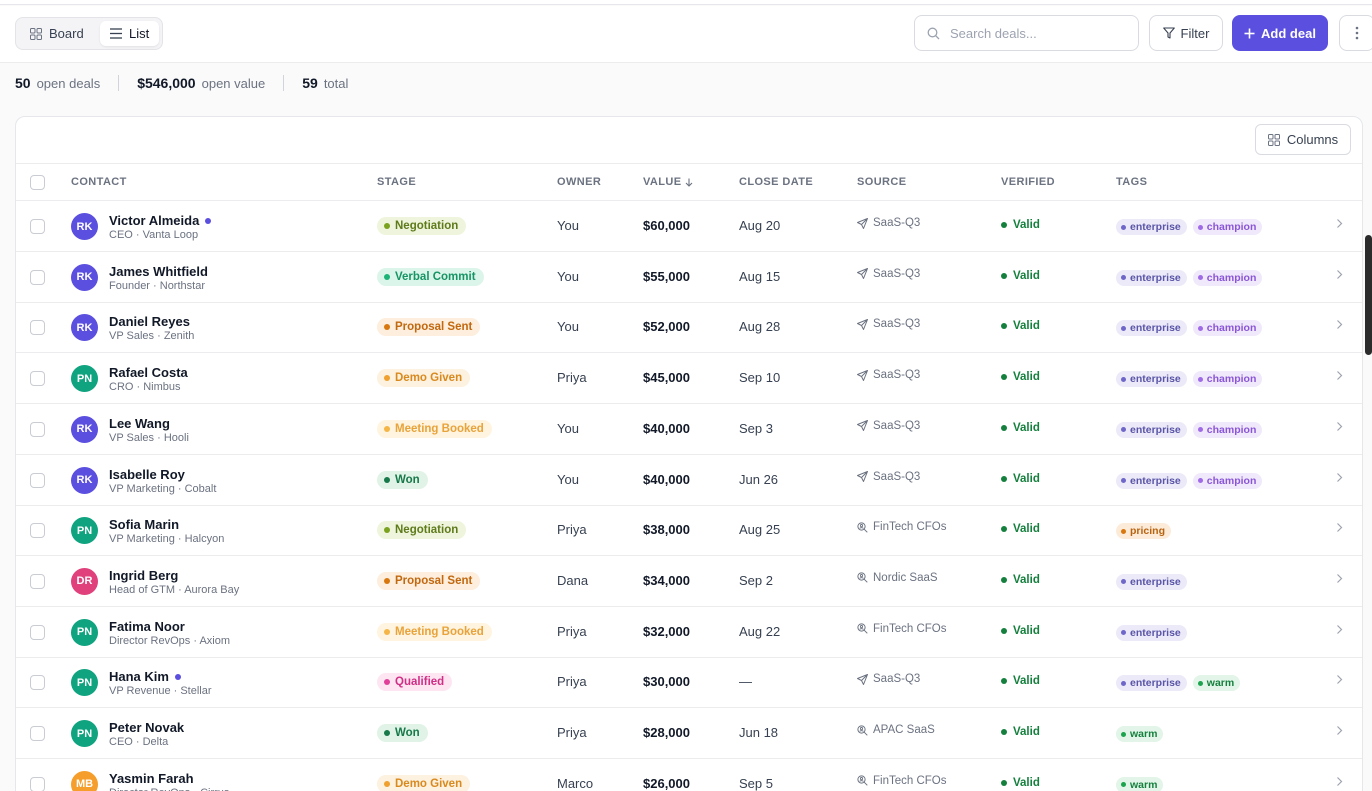 The width and height of the screenshot is (1372, 791). What do you see at coordinates (143, 575) in the screenshot?
I see `contact-name: Ingrid Berg` at bounding box center [143, 575].